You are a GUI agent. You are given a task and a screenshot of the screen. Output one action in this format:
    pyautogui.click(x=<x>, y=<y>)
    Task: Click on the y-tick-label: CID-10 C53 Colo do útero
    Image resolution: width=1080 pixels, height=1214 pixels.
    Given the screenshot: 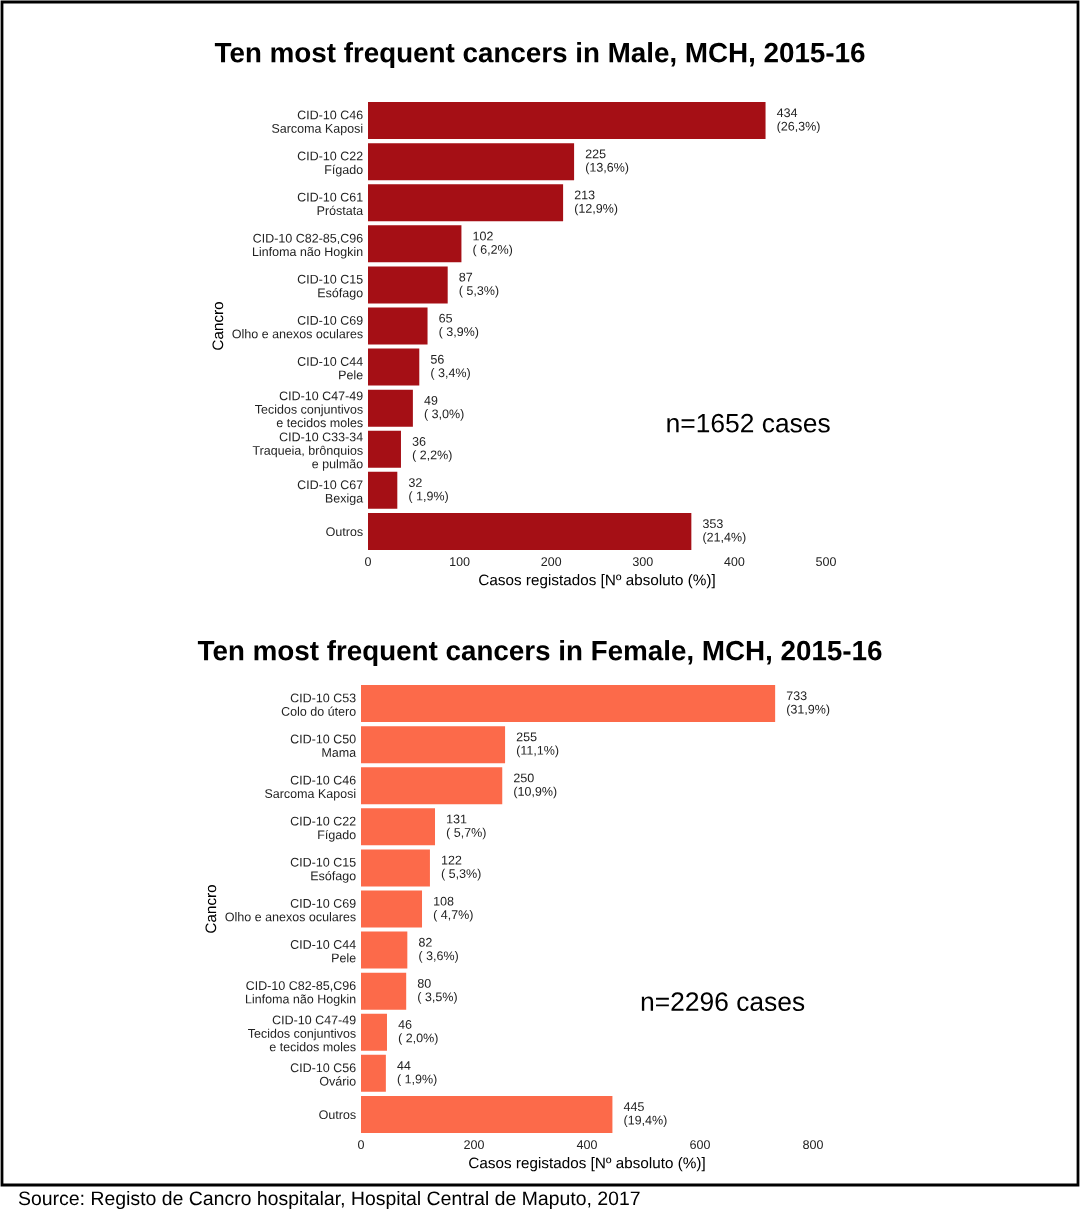 What is the action you would take?
    pyautogui.click(x=318, y=704)
    